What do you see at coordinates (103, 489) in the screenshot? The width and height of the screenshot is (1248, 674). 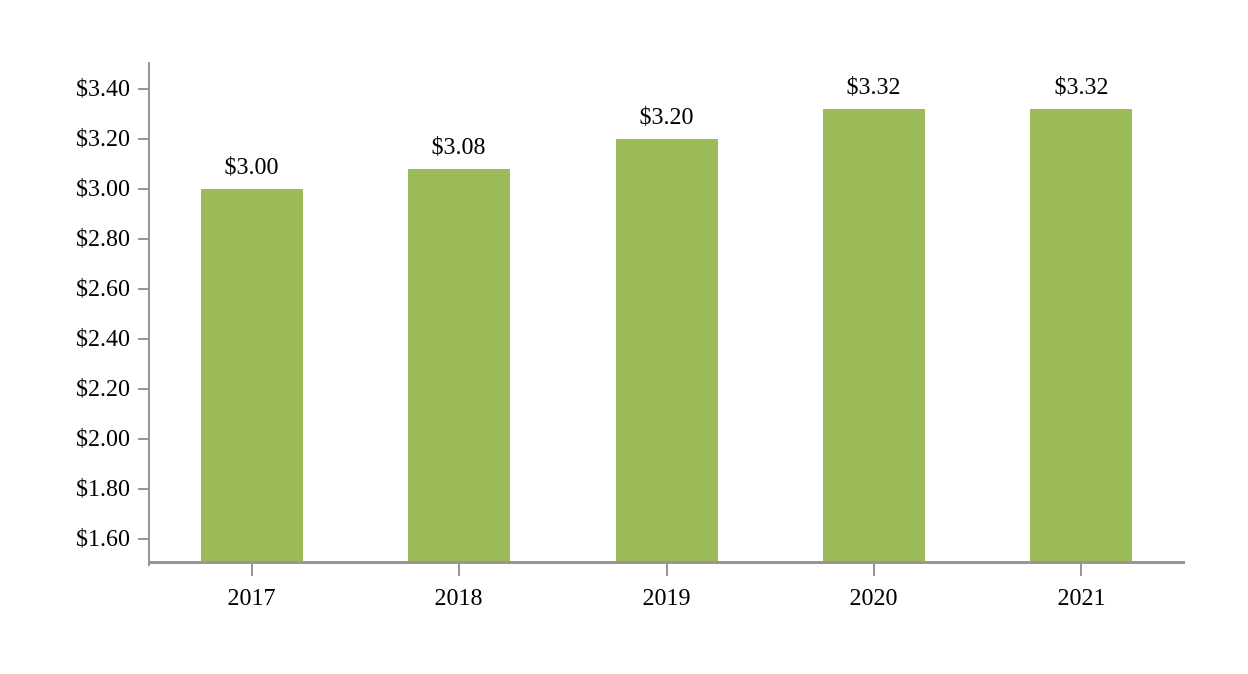 I see `y-tick-label: $1.80` at bounding box center [103, 489].